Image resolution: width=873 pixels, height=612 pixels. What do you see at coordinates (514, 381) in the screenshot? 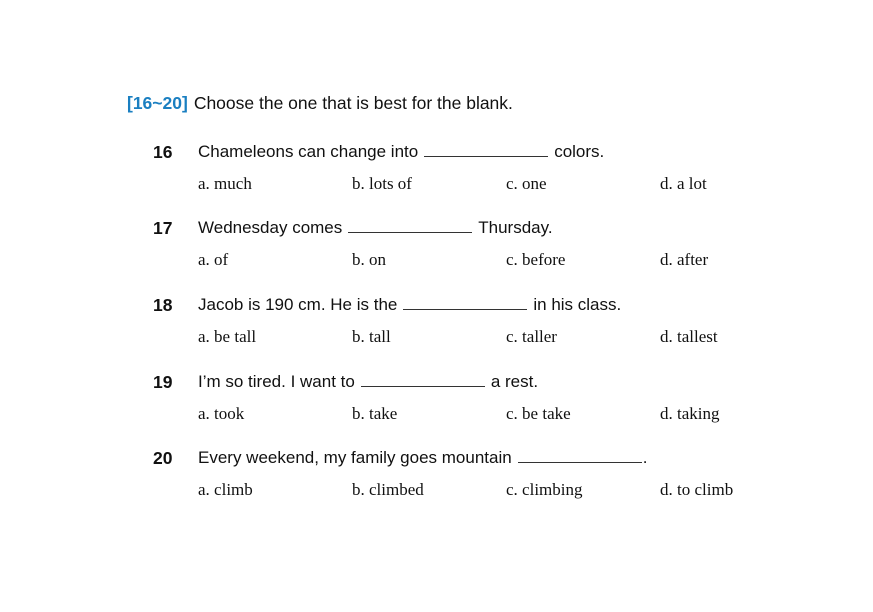
I see `stem-after: a rest.` at bounding box center [514, 381].